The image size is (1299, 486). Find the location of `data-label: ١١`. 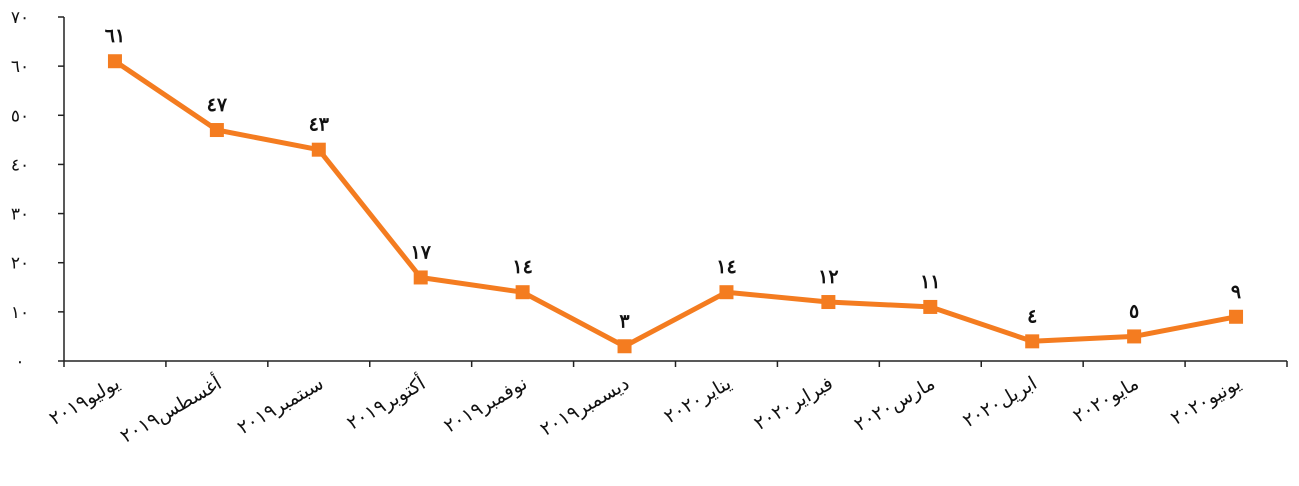

data-label: ١١ is located at coordinates (930, 282).